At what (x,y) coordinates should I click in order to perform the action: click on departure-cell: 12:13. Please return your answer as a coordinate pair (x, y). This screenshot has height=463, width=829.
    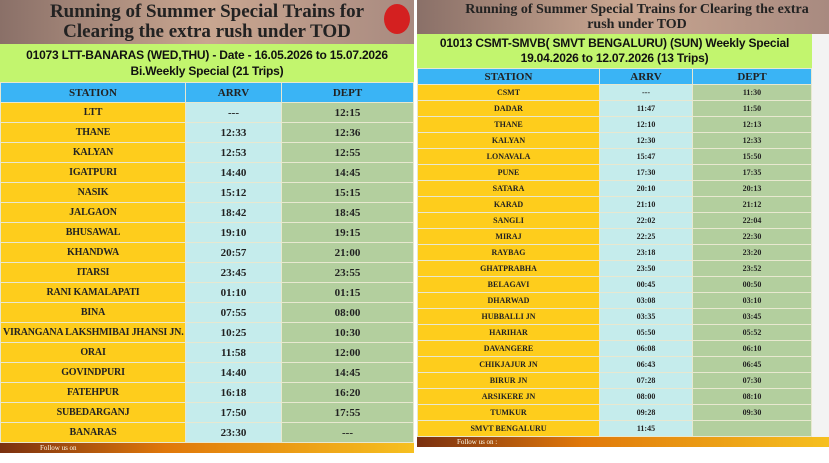
    Looking at the image, I should click on (752, 124).